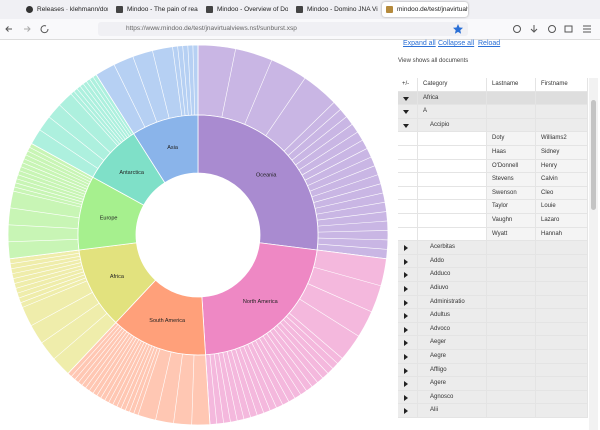 The image size is (600, 430). What do you see at coordinates (335, 9) in the screenshot?
I see `browser-tab: Mindoo - Domino JNA Virt` at bounding box center [335, 9].